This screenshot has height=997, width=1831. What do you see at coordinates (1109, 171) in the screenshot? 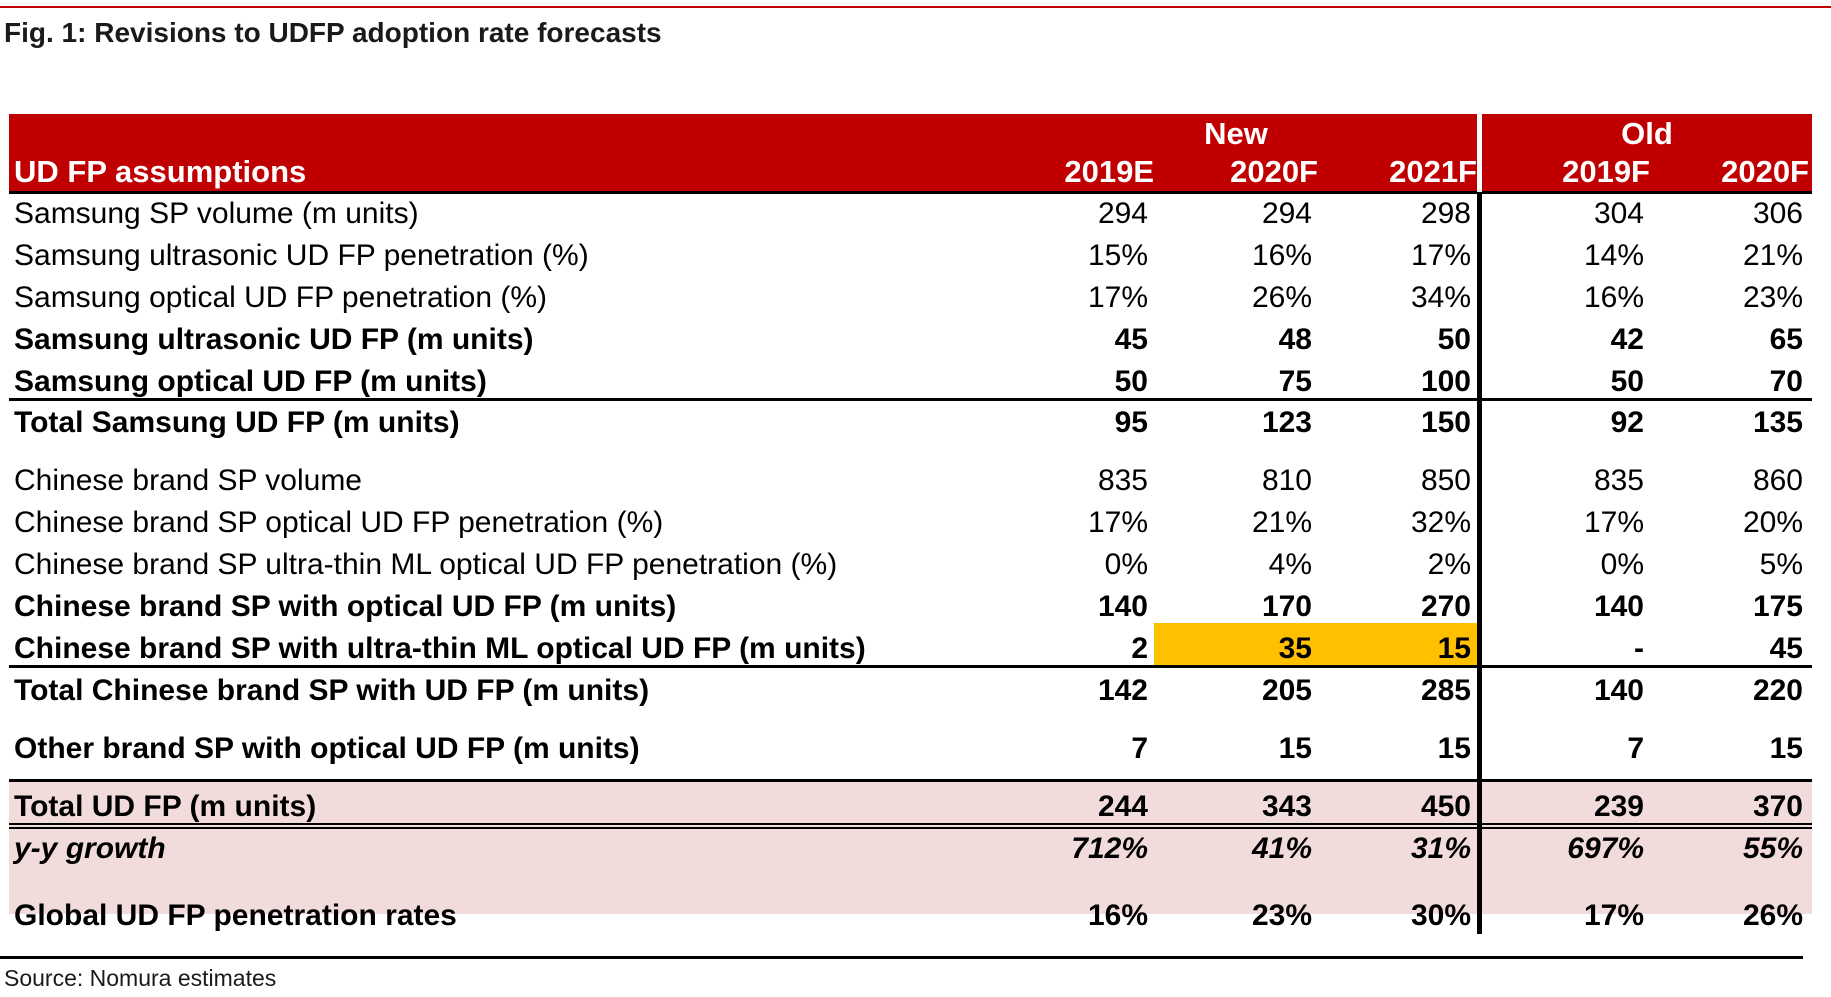
I see `header-col-new-2019e: 2019E` at bounding box center [1109, 171].